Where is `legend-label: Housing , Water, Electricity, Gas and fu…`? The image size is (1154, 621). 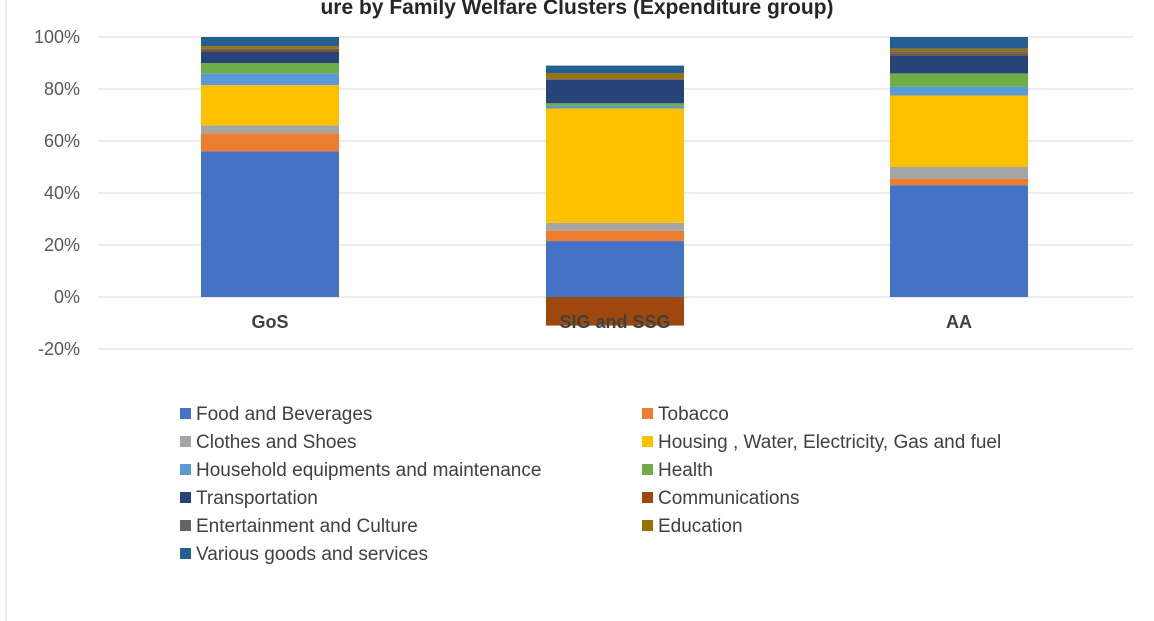 legend-label: Housing , Water, Electricity, Gas and fu… is located at coordinates (829, 442).